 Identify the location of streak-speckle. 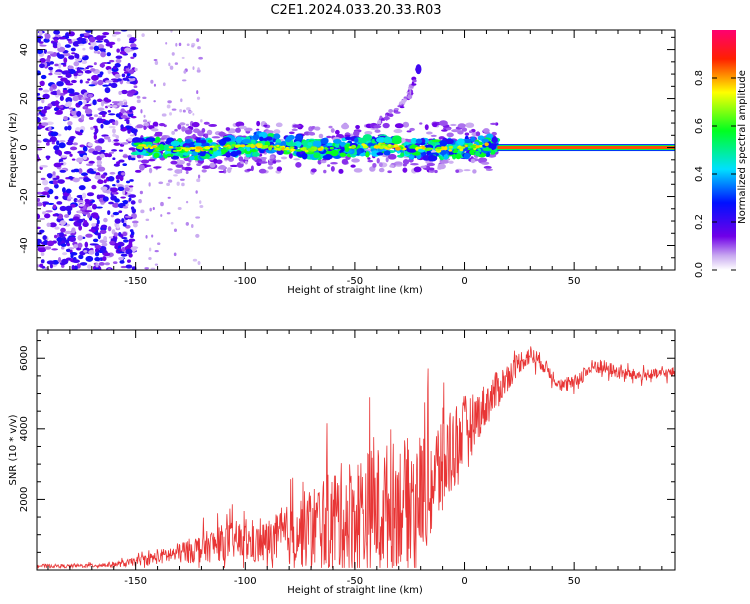
(410, 97).